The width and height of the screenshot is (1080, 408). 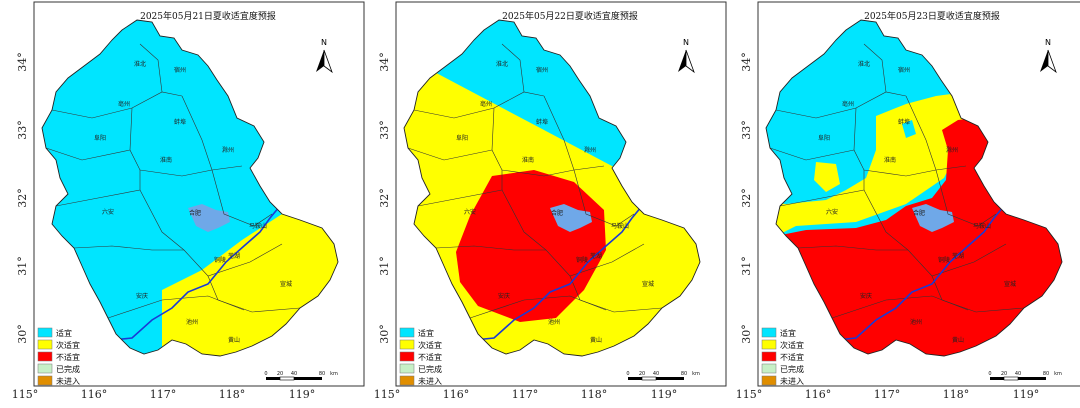 What do you see at coordinates (384, 198) in the screenshot?
I see `lat-label: 32°` at bounding box center [384, 198].